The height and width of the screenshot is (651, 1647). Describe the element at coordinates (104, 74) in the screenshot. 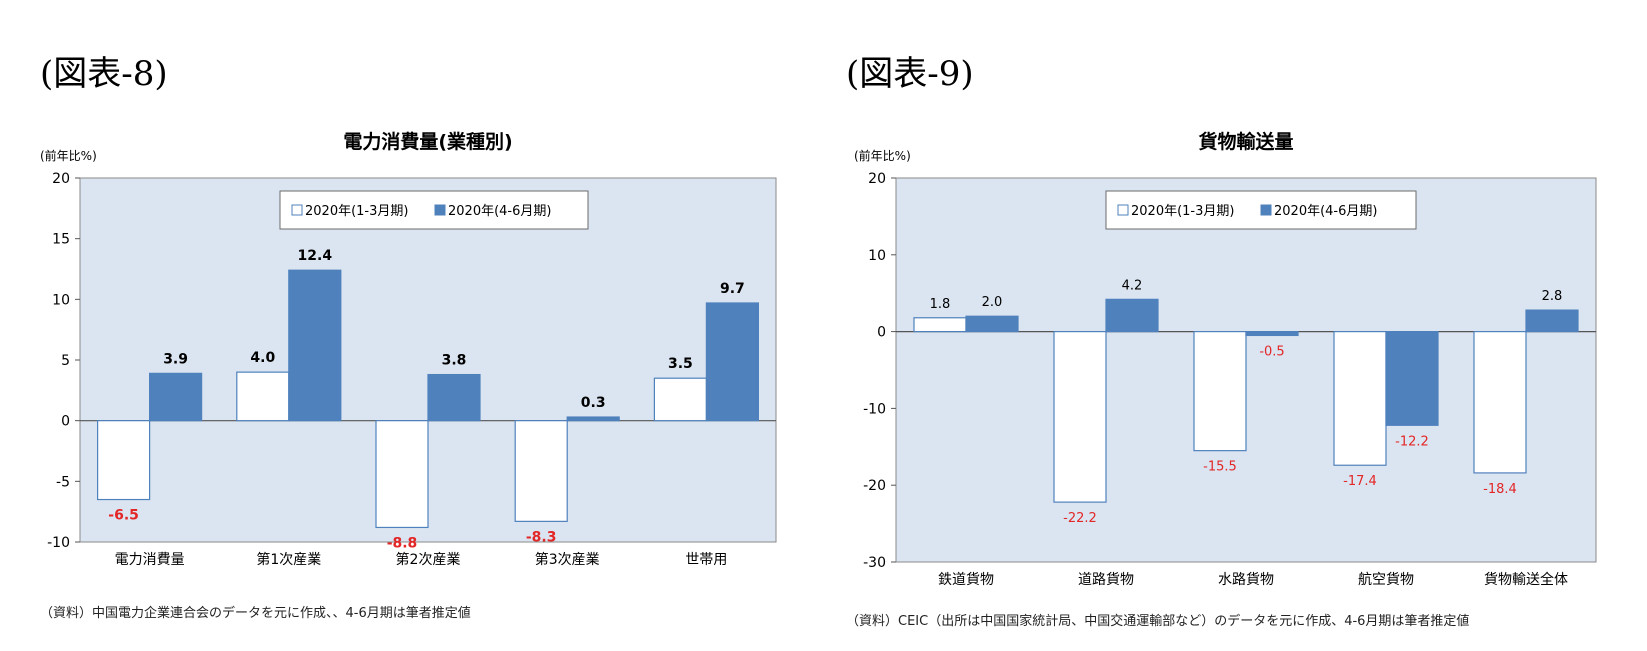

I see `figure-8-label: (図表-8)` at that location.